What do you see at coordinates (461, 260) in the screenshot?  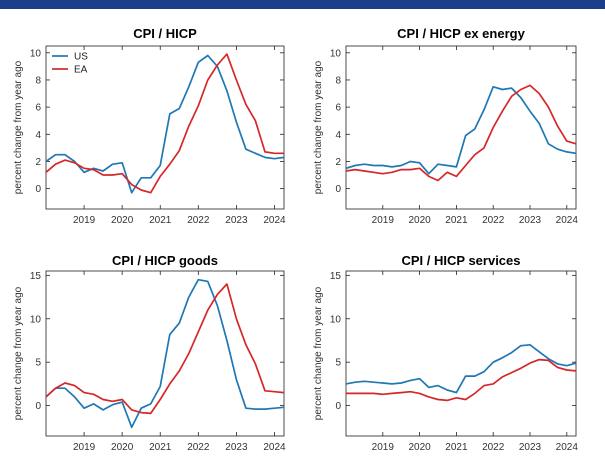 I see `chart-title: CPI / HICP services` at bounding box center [461, 260].